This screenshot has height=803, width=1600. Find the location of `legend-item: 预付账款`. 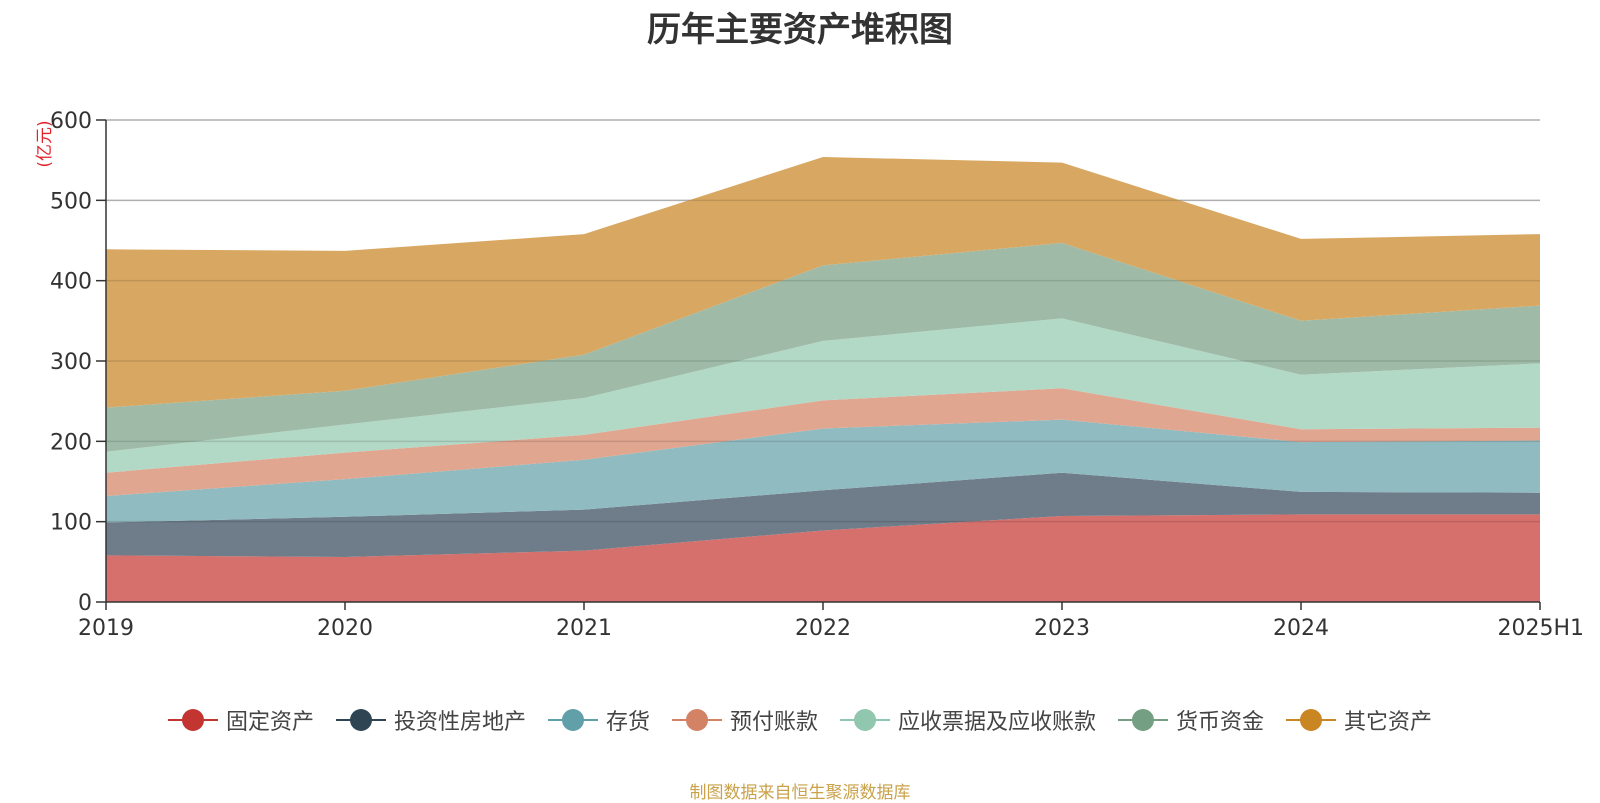

legend-item: 预付账款 is located at coordinates (744, 720).